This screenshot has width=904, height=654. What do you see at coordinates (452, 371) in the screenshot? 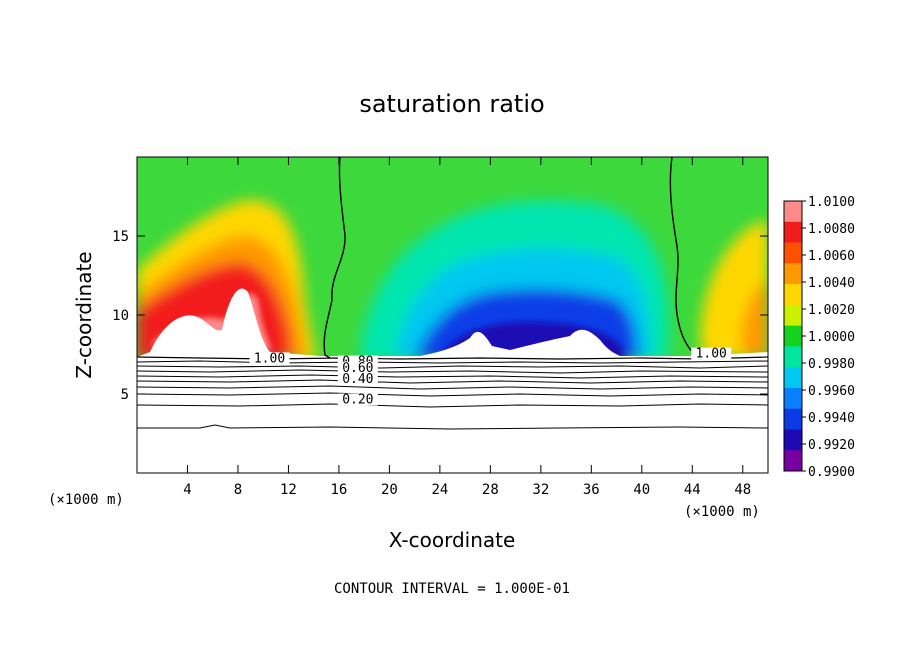
I see `contour-0.70` at bounding box center [452, 371].